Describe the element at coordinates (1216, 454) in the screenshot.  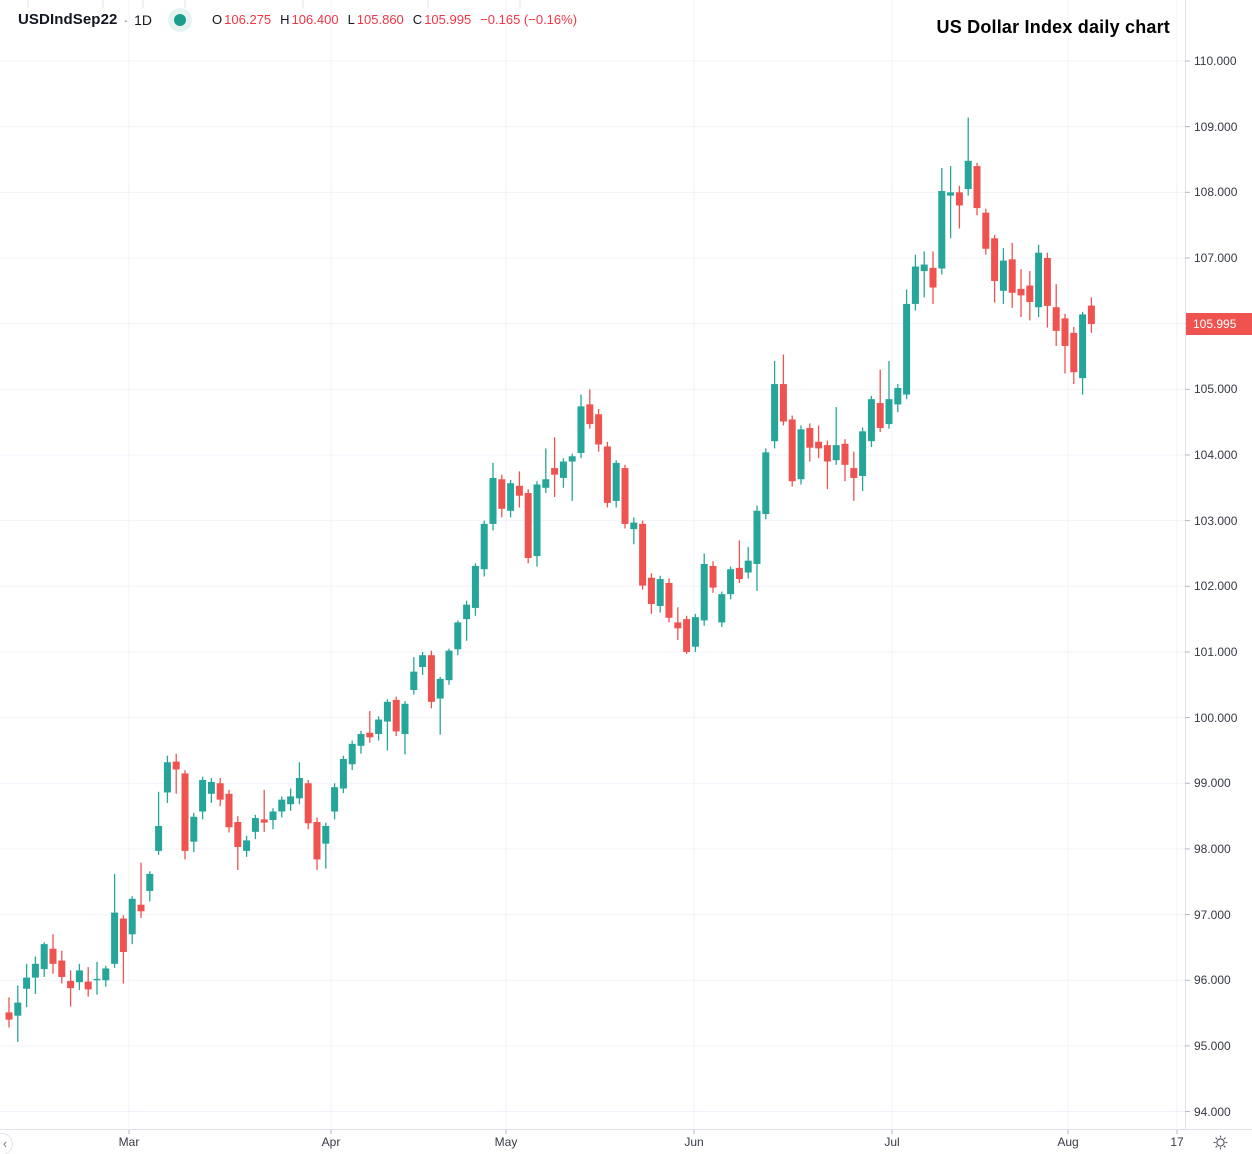
I see `price-axis-label: 104.000` at that location.